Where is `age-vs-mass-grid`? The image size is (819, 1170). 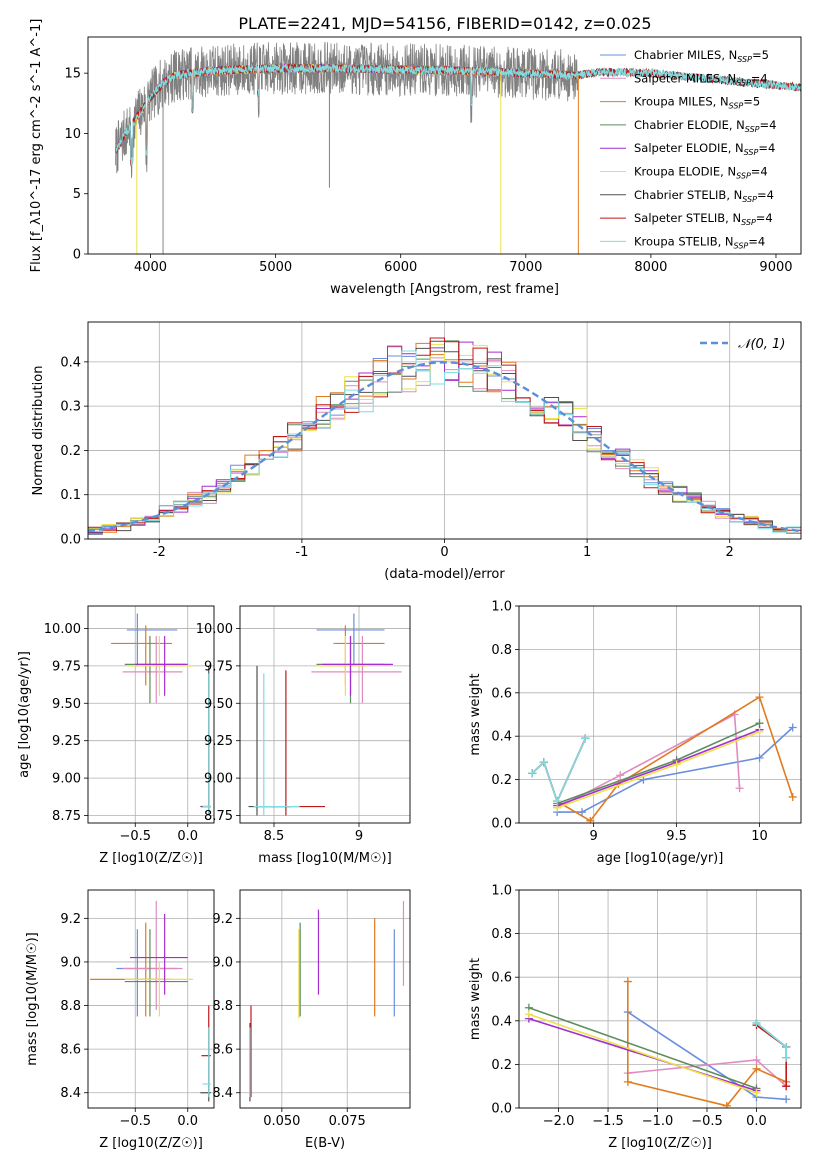 age-vs-mass-grid is located at coordinates (325, 714).